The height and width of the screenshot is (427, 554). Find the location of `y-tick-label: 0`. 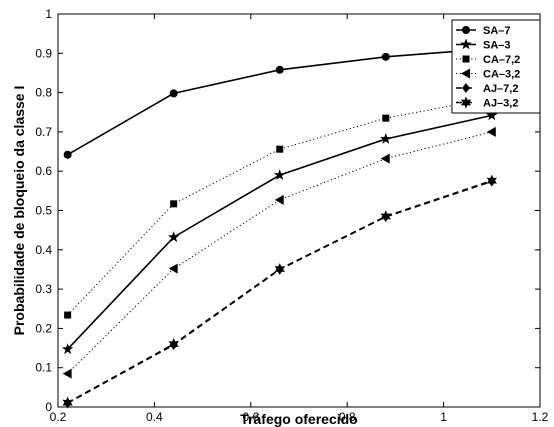

y-tick-label: 0 is located at coordinates (48, 407).